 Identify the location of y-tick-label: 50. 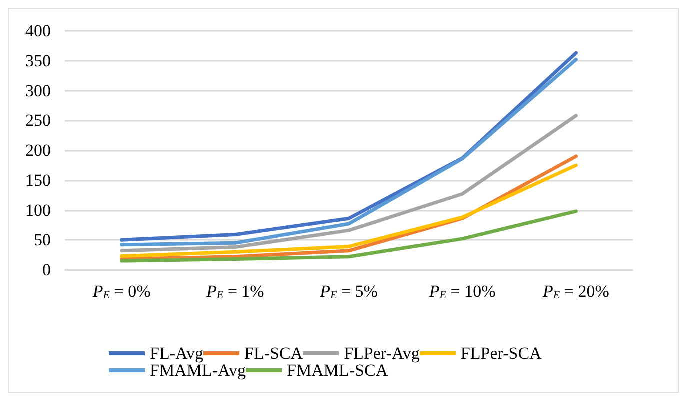
(42, 240).